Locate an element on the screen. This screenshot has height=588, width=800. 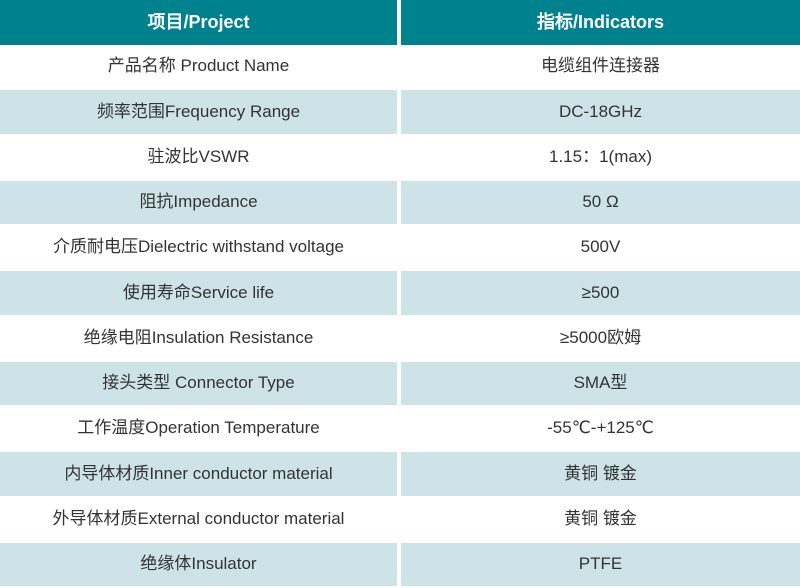
table-row: 绝缘电阻Insulation Resistance ≥5000欧姆 is located at coordinates (400, 339).